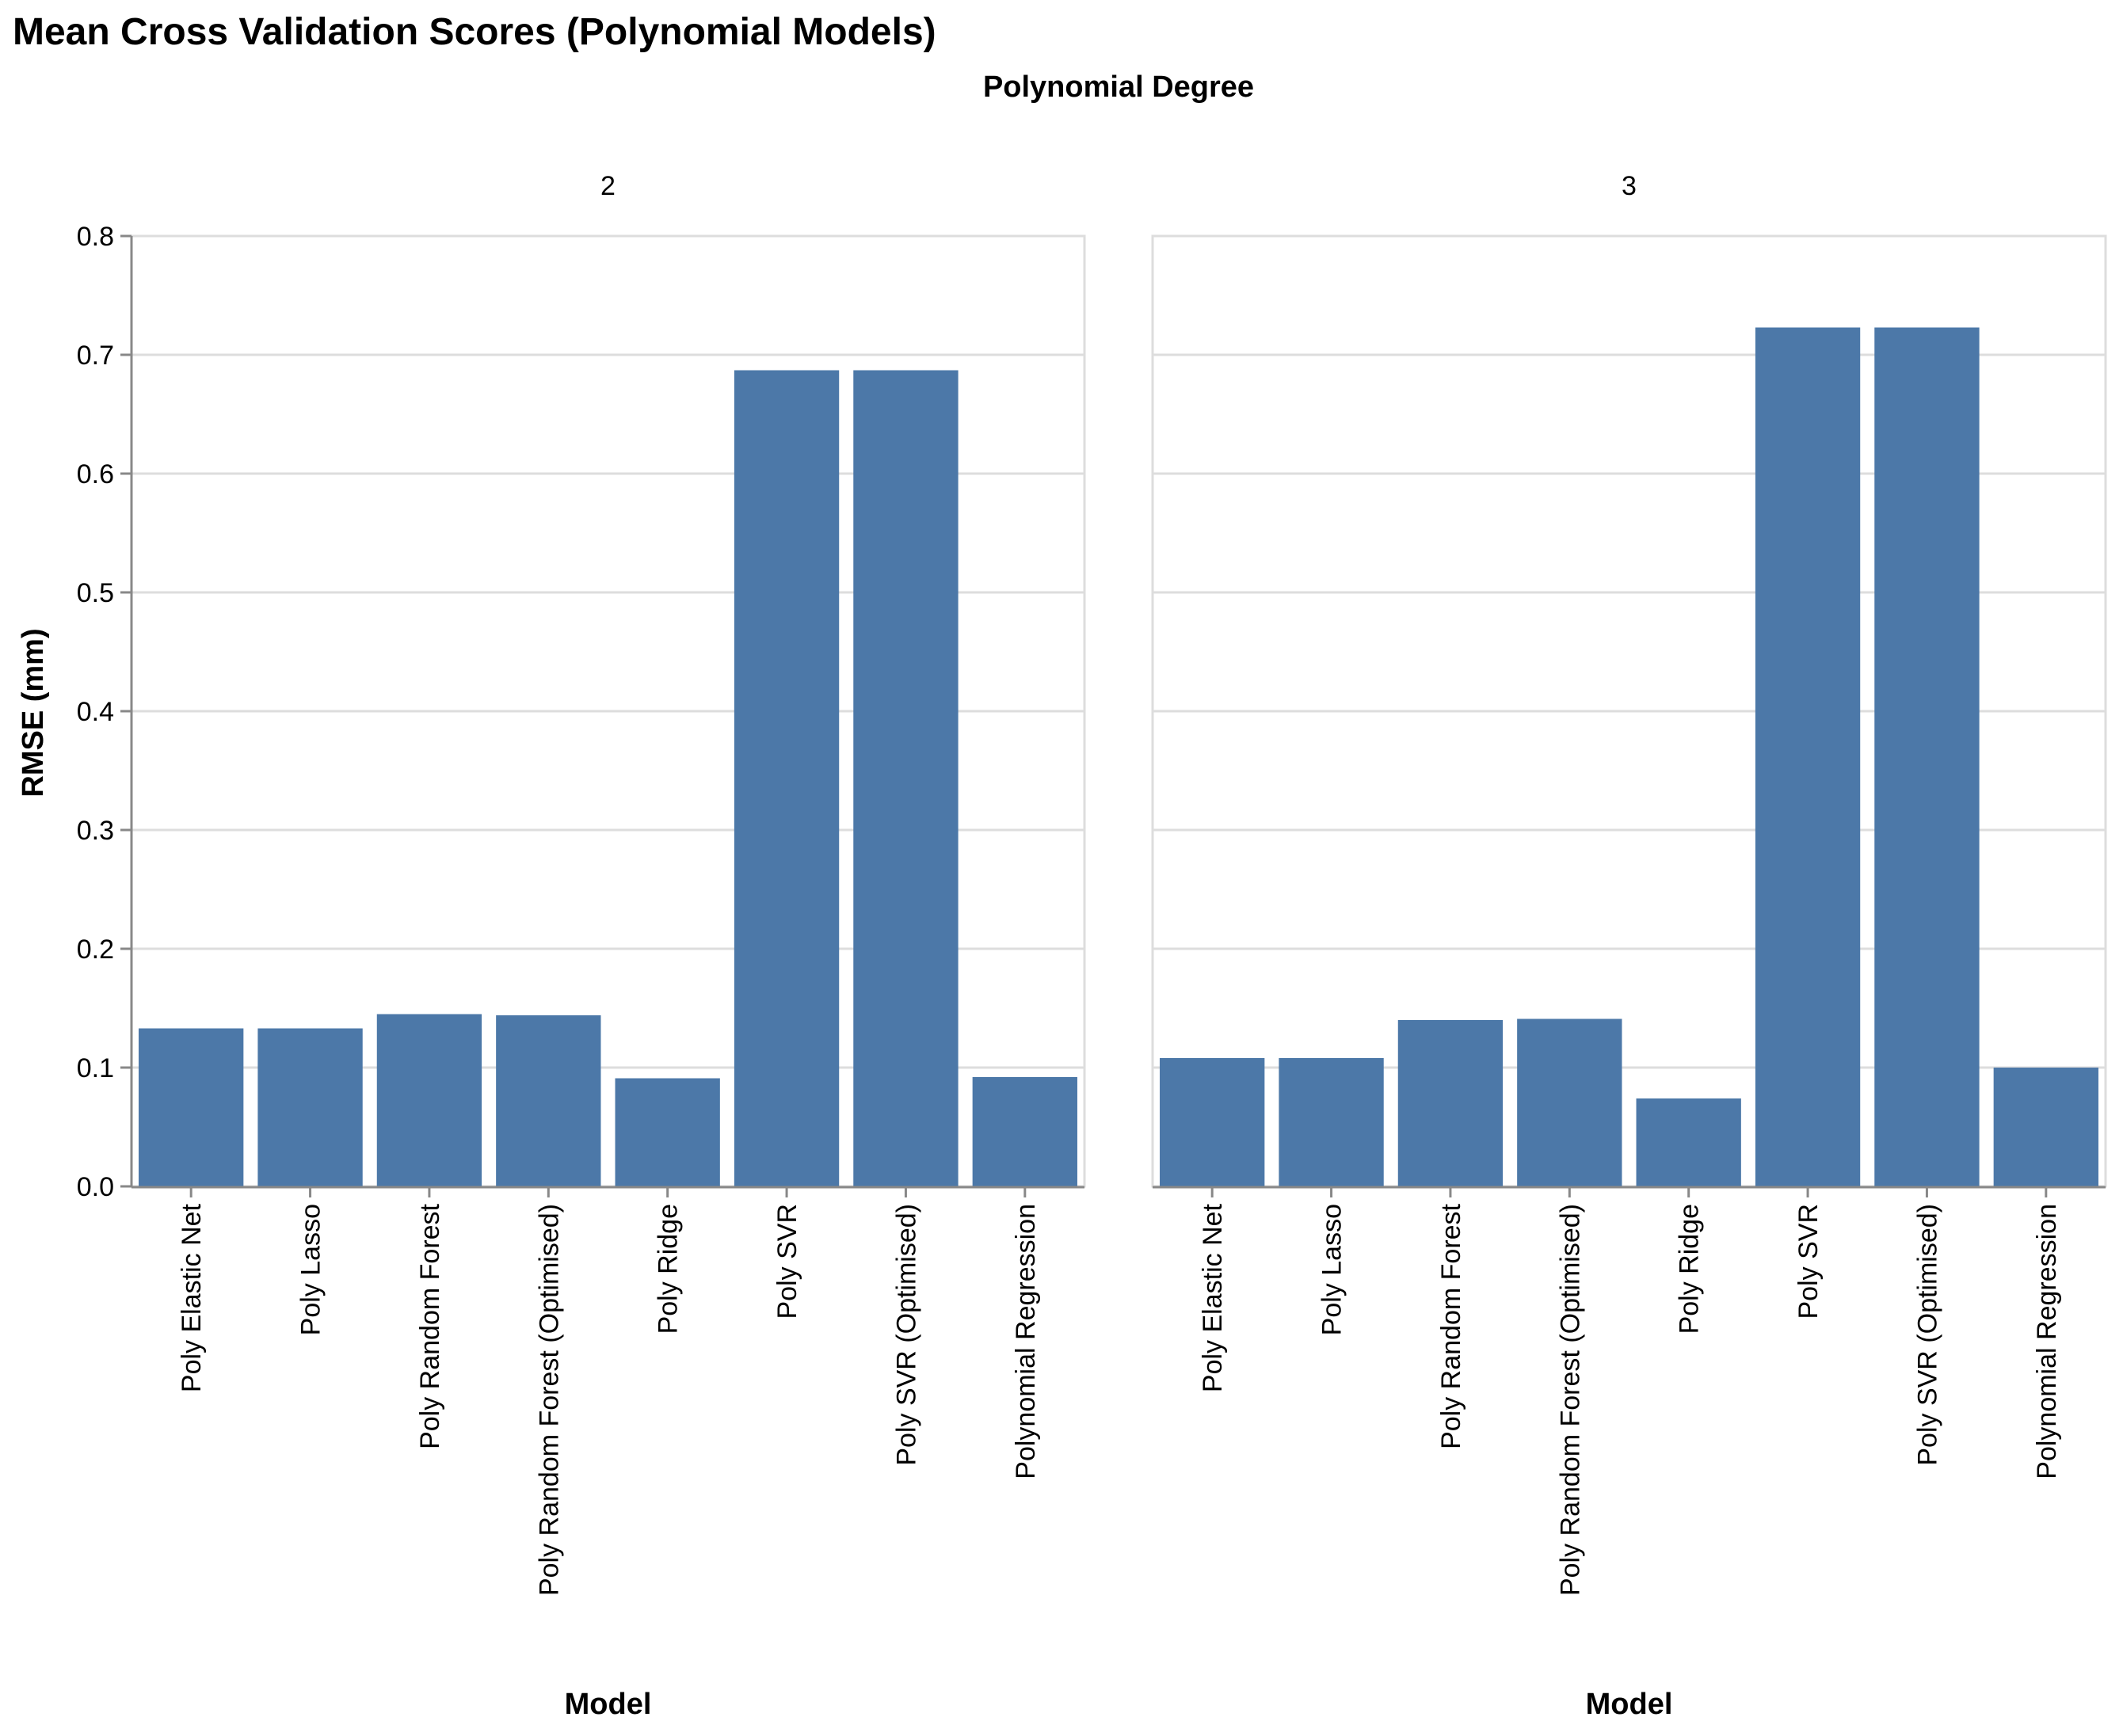 The image size is (2123, 1736). Describe the element at coordinates (95, 950) in the screenshot. I see `y-tick-label: 0.2` at that location.